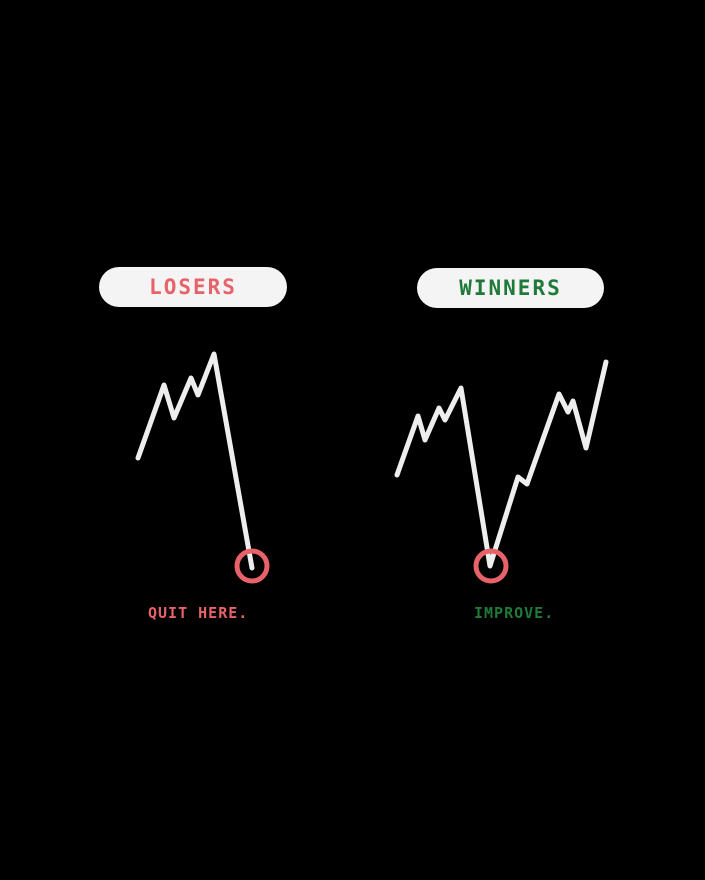  I want to click on winners-title-pill: WINNERS, so click(510, 288).